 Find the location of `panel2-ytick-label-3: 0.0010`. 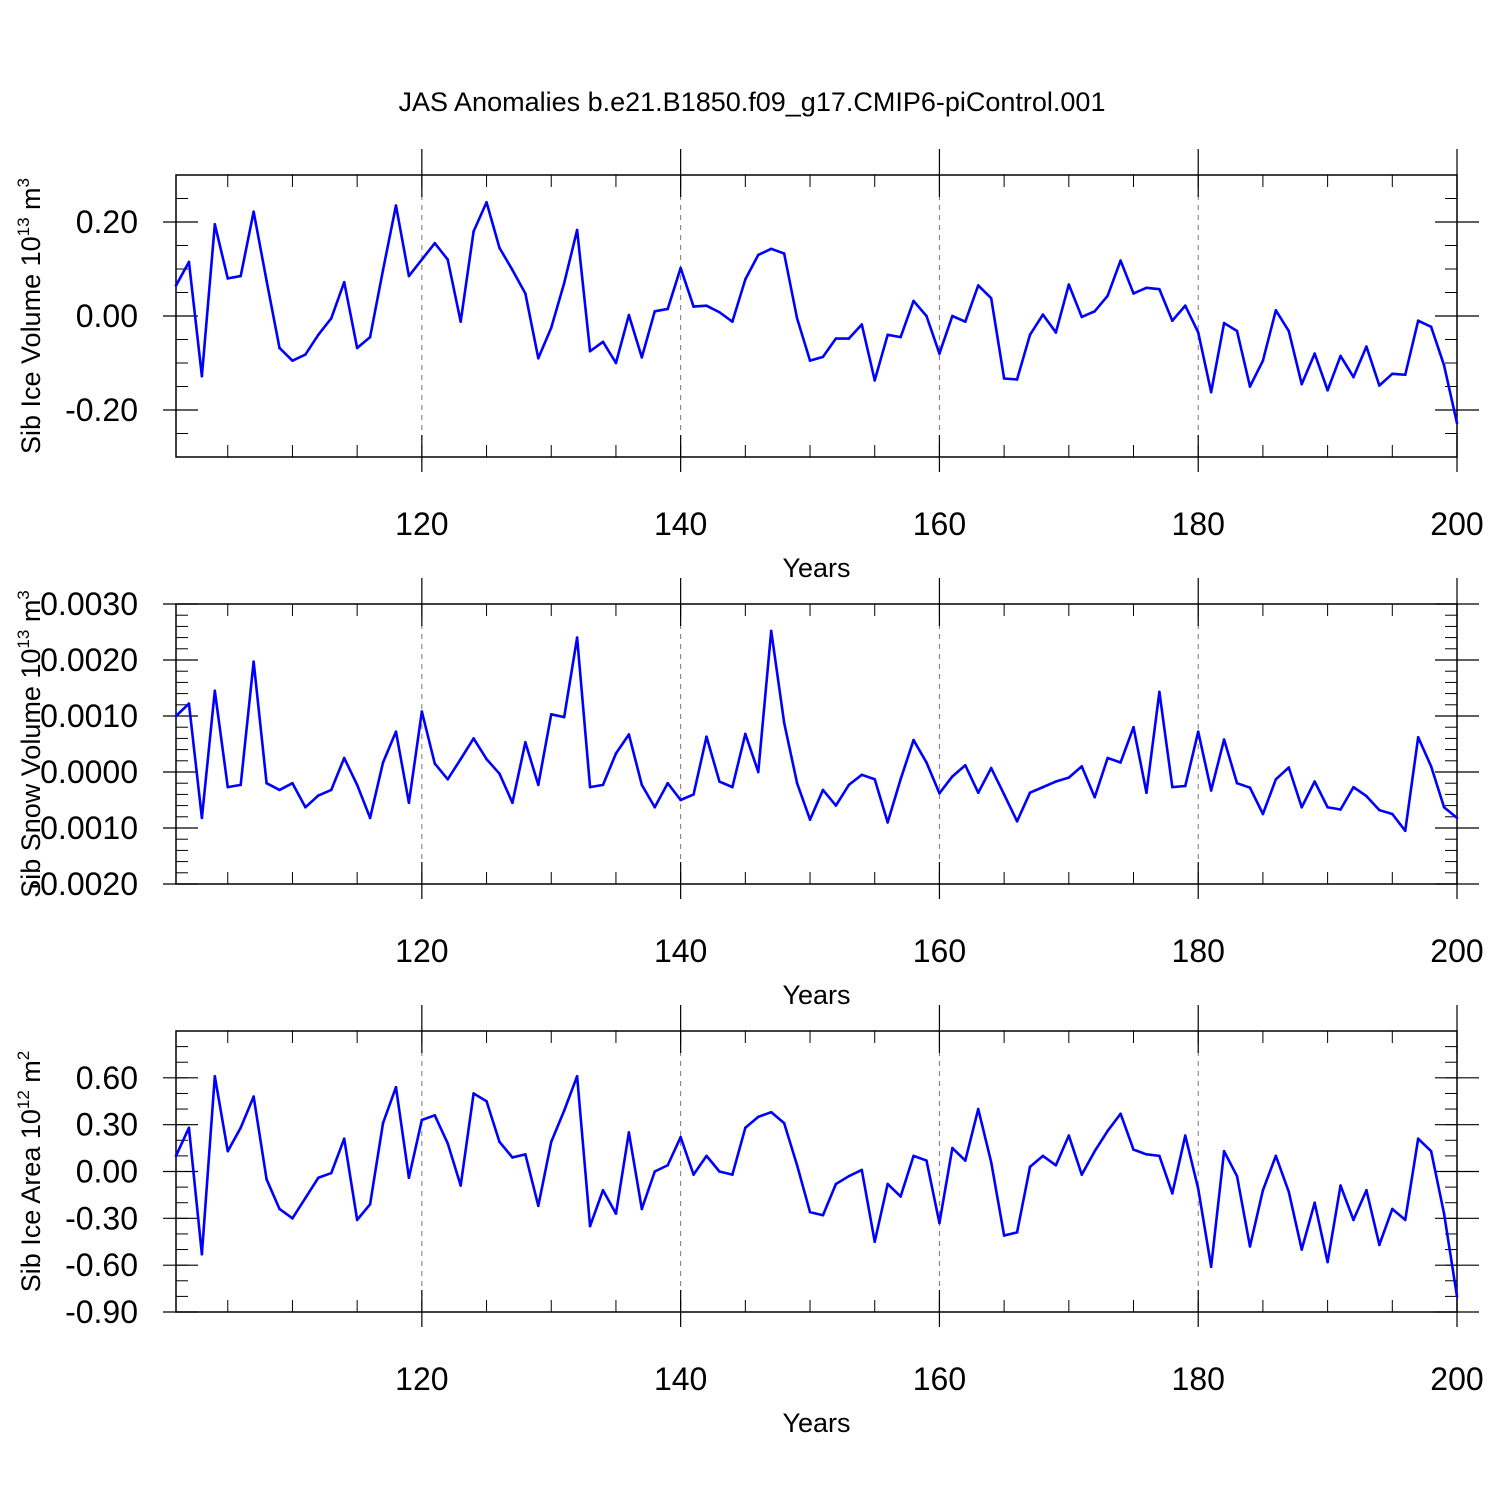

panel2-ytick-label-3: 0.0010 is located at coordinates (89, 716).